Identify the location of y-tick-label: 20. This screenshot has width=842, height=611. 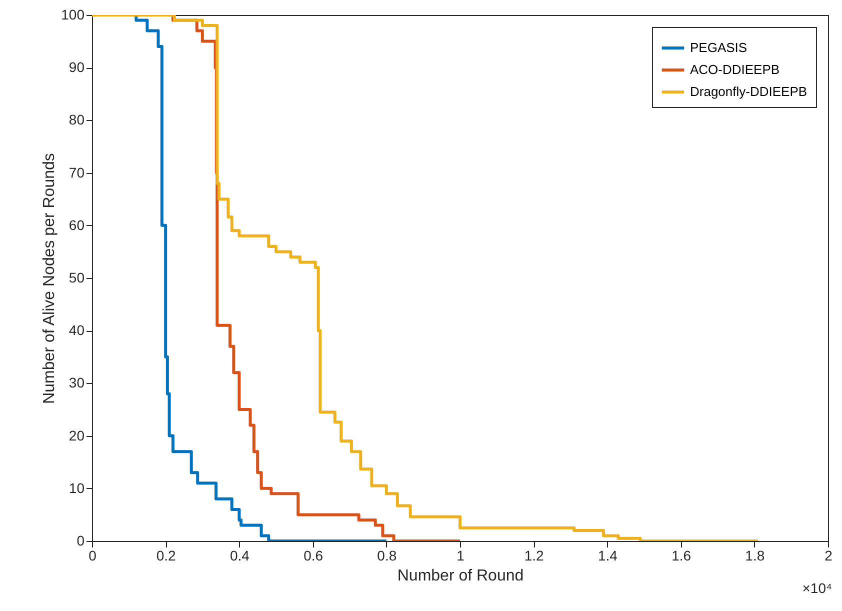
(76, 435).